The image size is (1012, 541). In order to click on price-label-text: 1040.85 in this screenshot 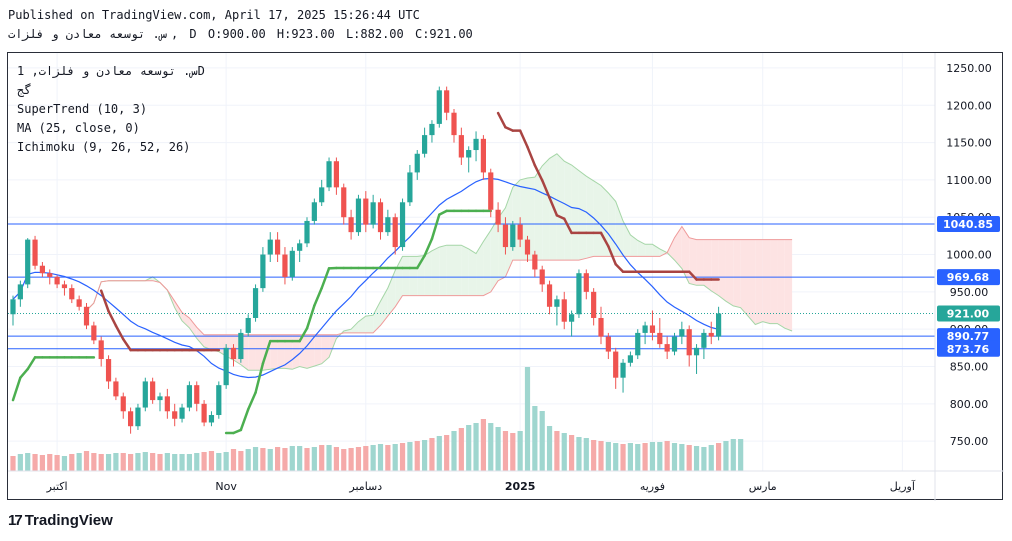, I will do `click(968, 224)`.